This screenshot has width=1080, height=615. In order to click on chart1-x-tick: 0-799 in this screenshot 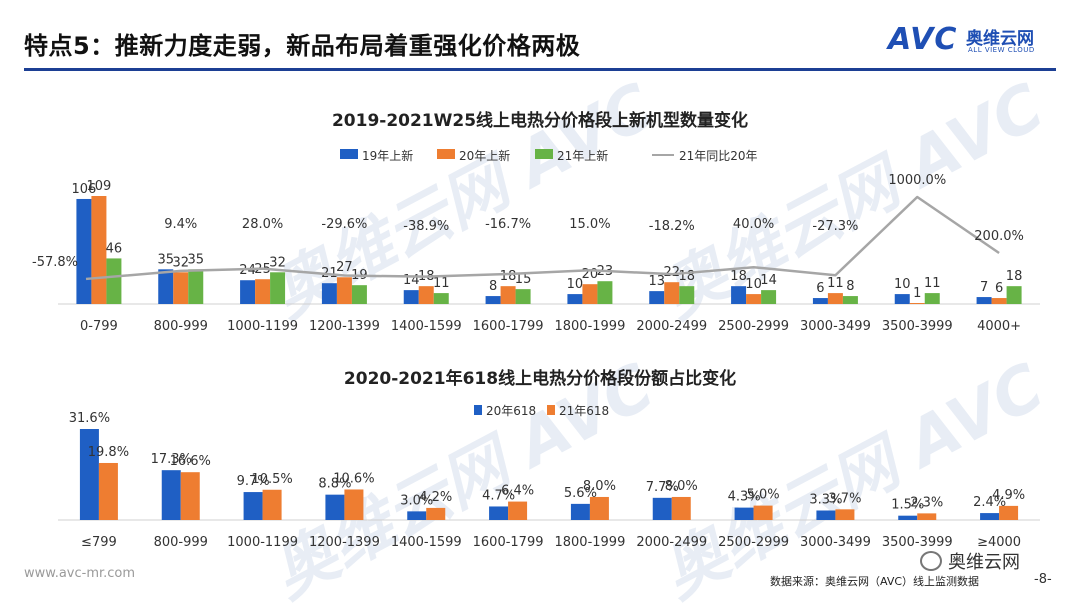, I will do `click(99, 326)`.